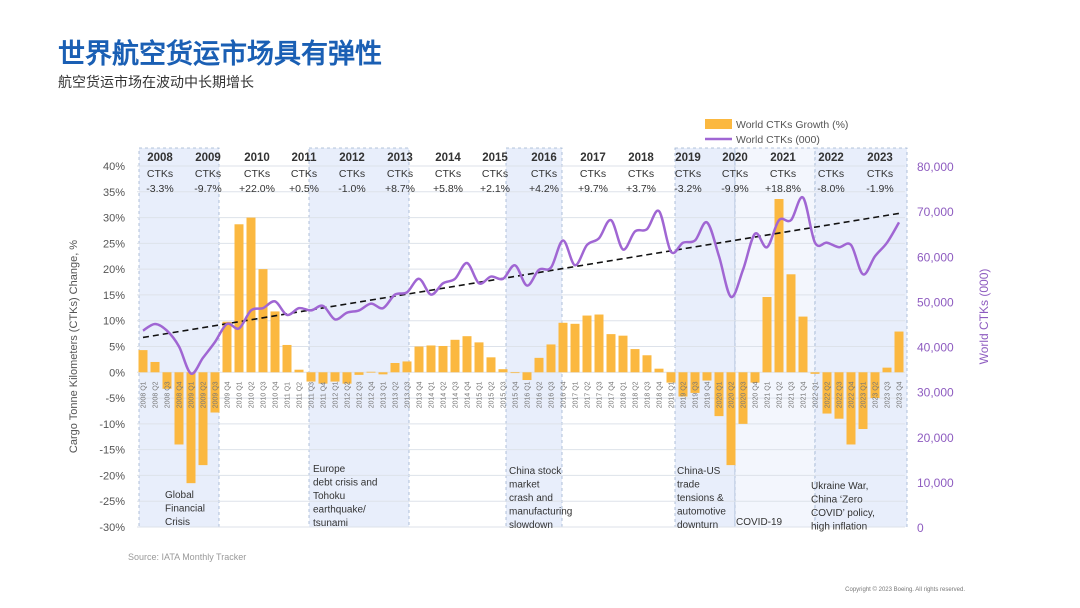 The width and height of the screenshot is (1080, 608). What do you see at coordinates (408, 394) in the screenshot?
I see `x-tick-label: 2013 Q3` at bounding box center [408, 394].